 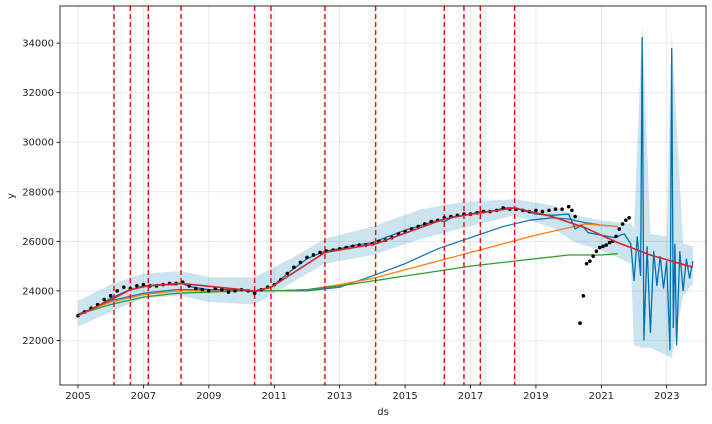 I want to click on x-tick-label: 2019, so click(x=535, y=396).